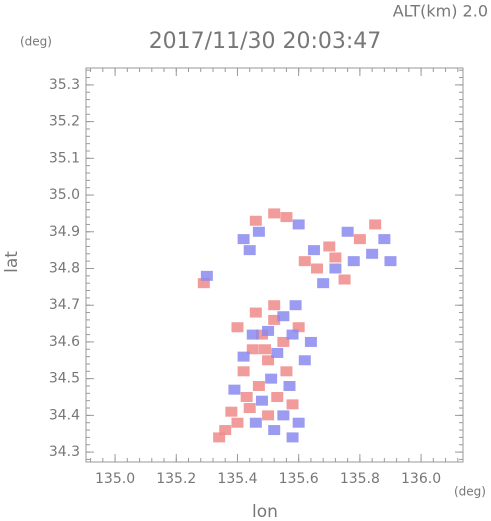 The width and height of the screenshot is (491, 521). Describe the element at coordinates (176, 479) in the screenshot. I see `x-tick-label: 135.2` at that location.